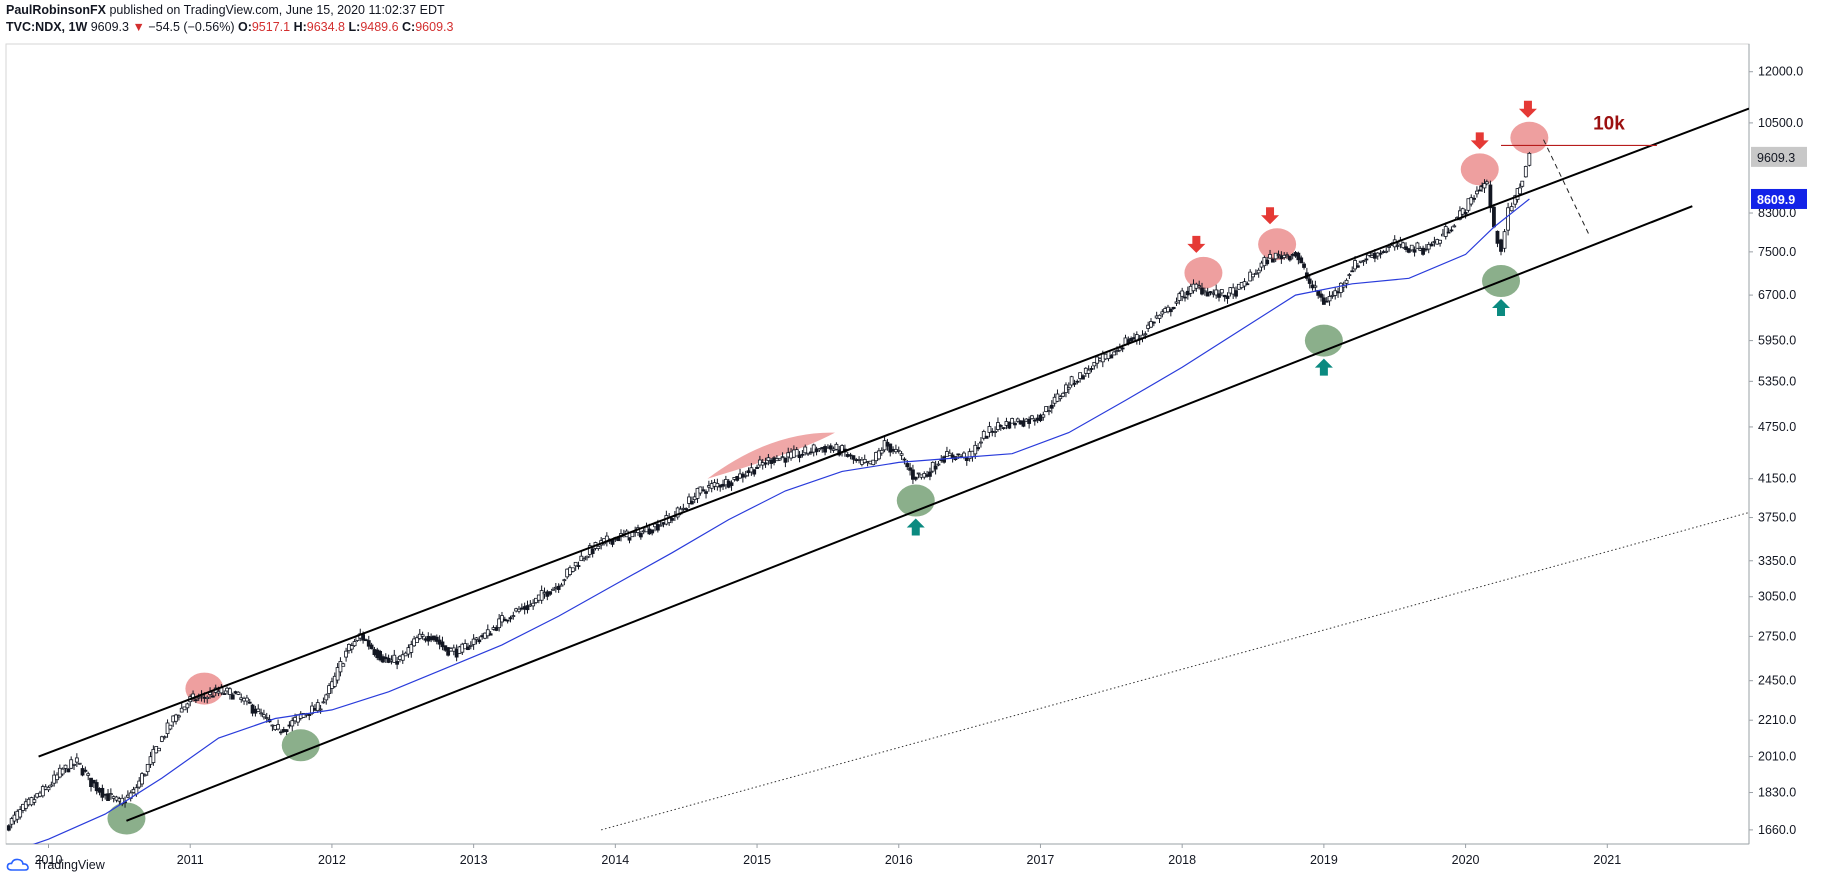  I want to click on close-label: C:, so click(409, 27).